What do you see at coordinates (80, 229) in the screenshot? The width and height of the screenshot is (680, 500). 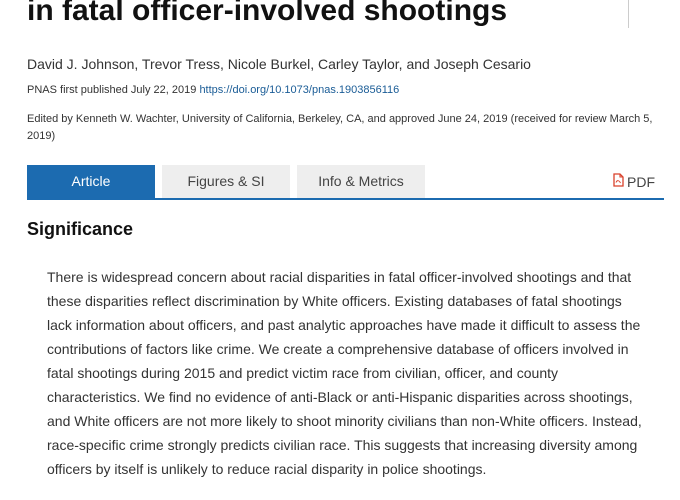 I see `significance-heading: Significance` at bounding box center [80, 229].